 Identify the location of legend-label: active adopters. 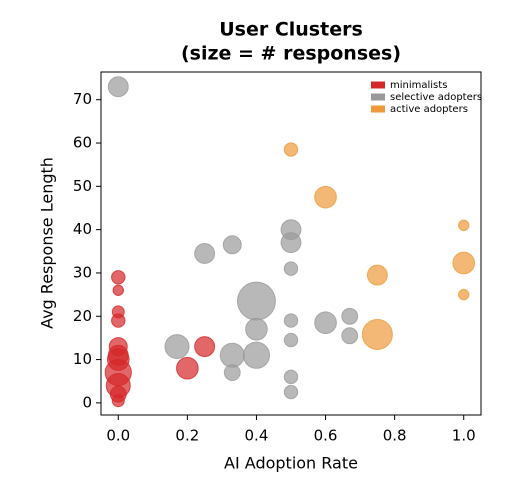
(429, 109).